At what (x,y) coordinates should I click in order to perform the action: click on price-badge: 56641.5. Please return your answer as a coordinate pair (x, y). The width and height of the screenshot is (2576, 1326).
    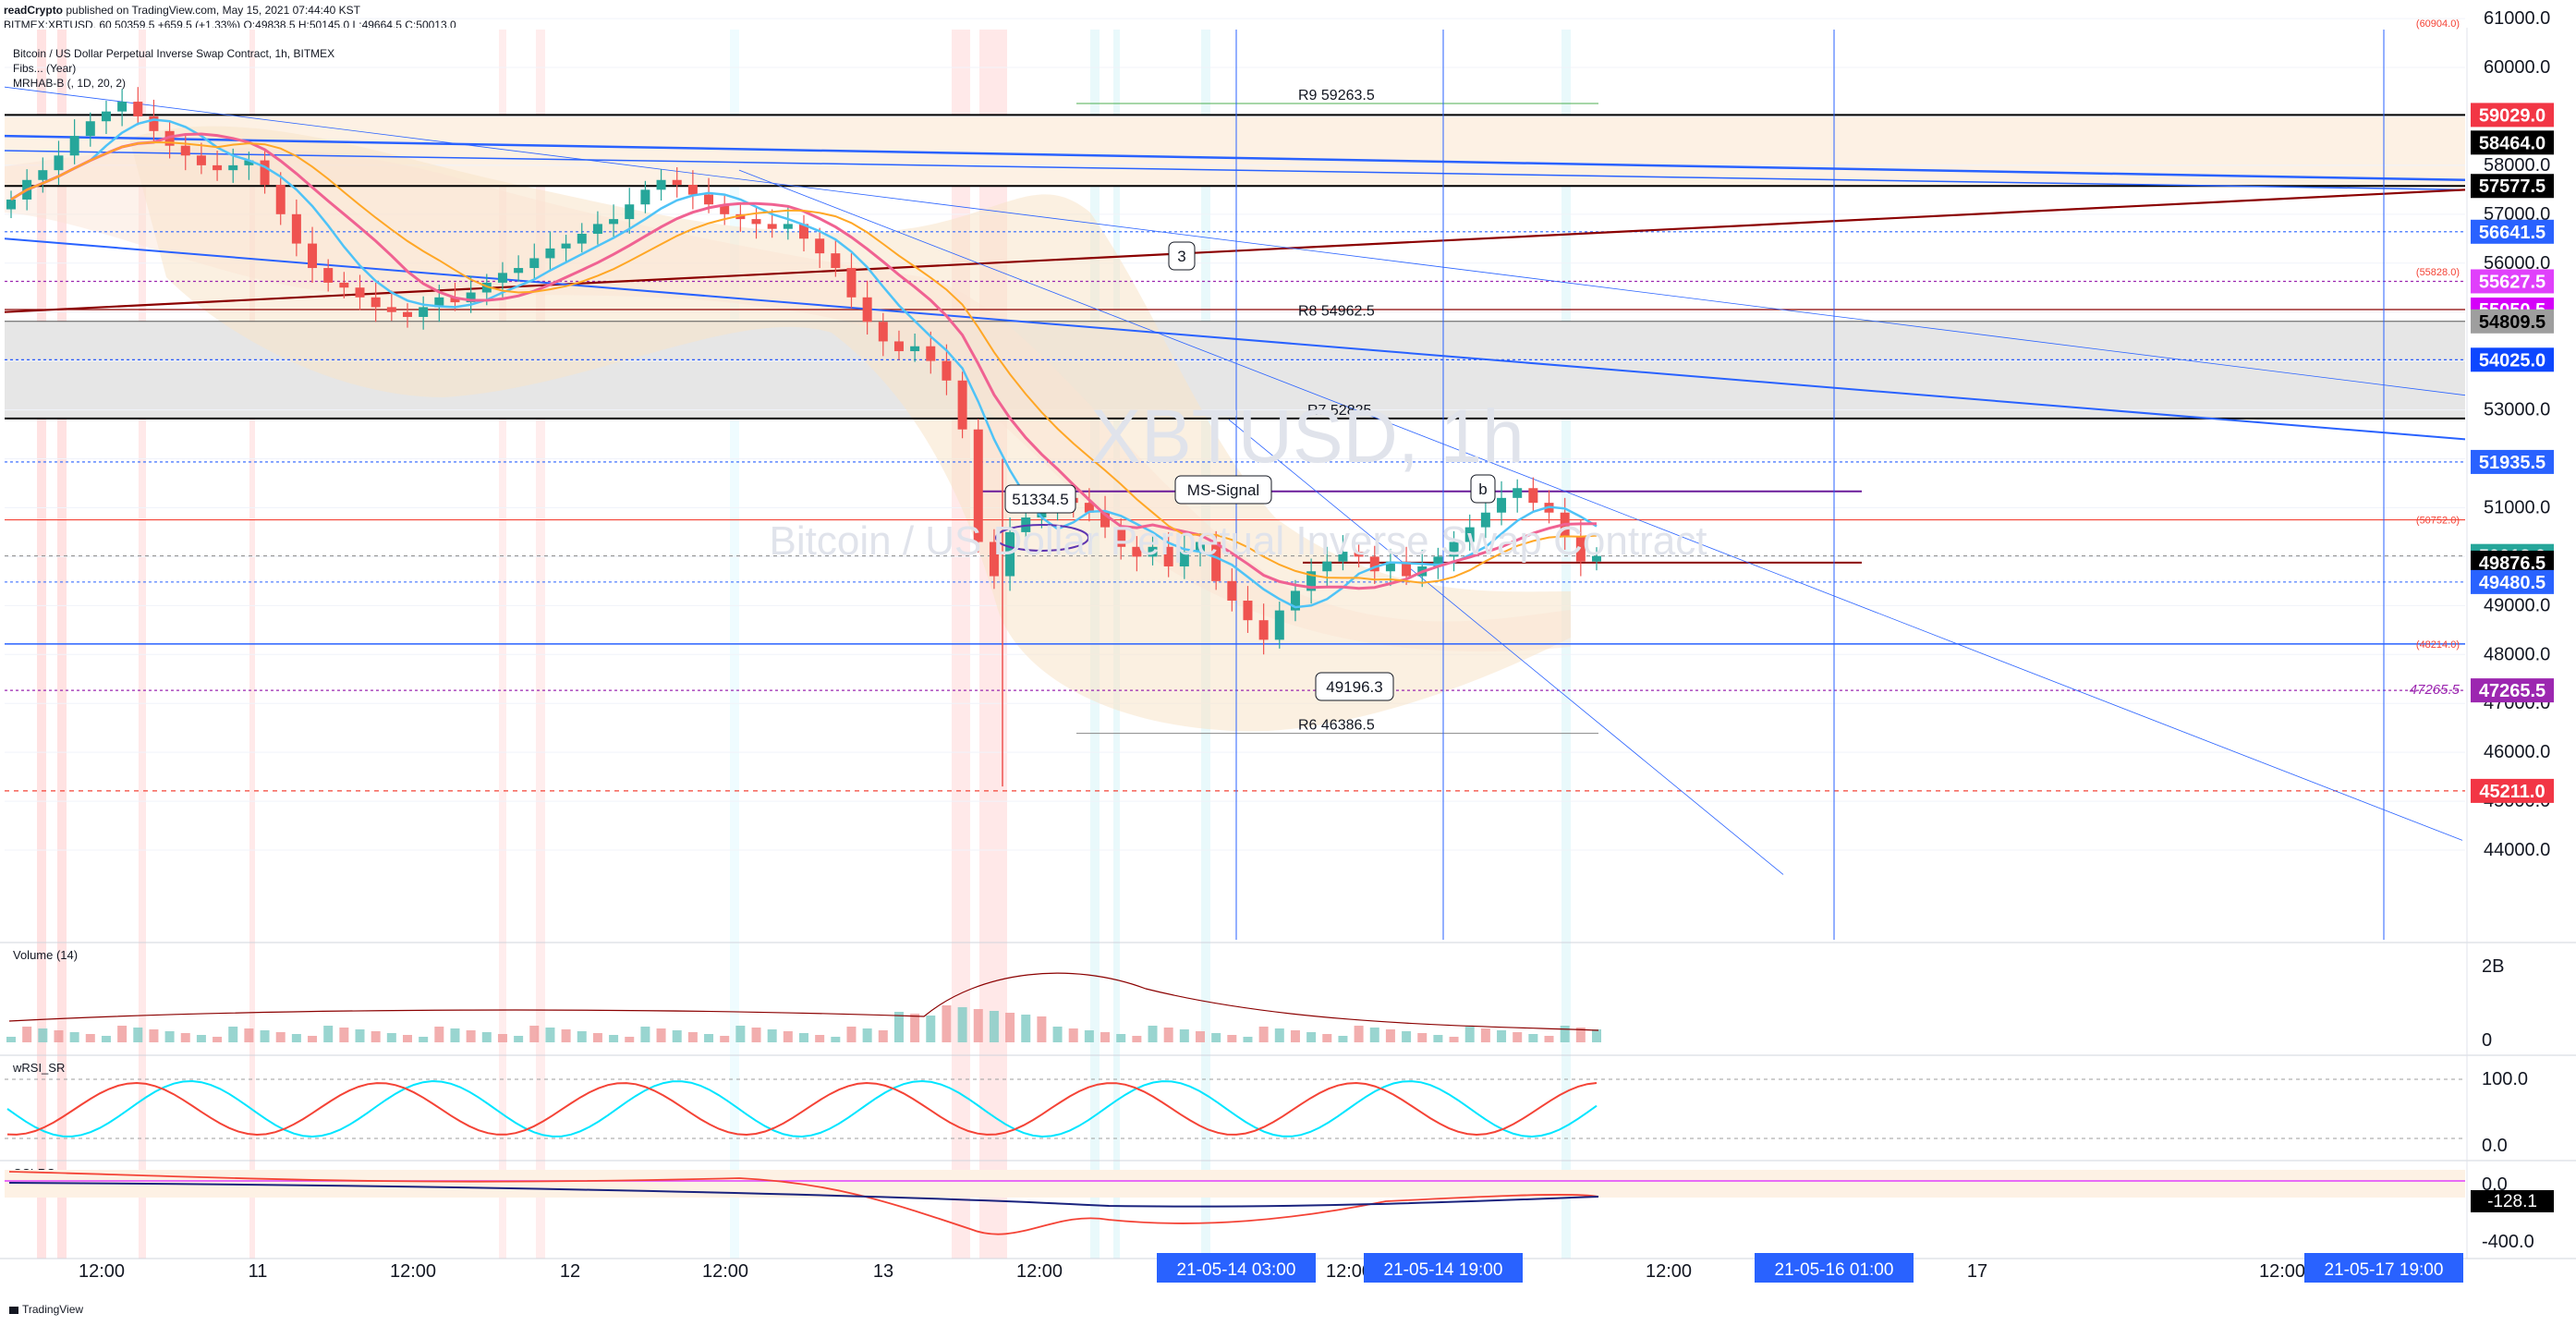
    Looking at the image, I should click on (2512, 233).